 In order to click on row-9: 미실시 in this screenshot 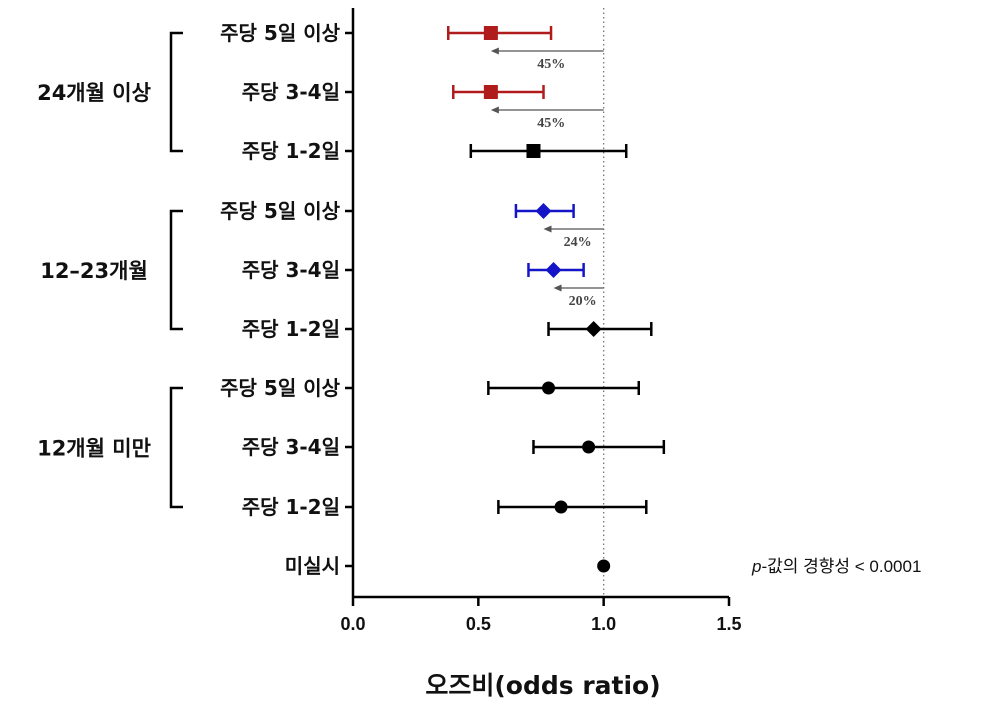, I will do `click(448, 566)`.